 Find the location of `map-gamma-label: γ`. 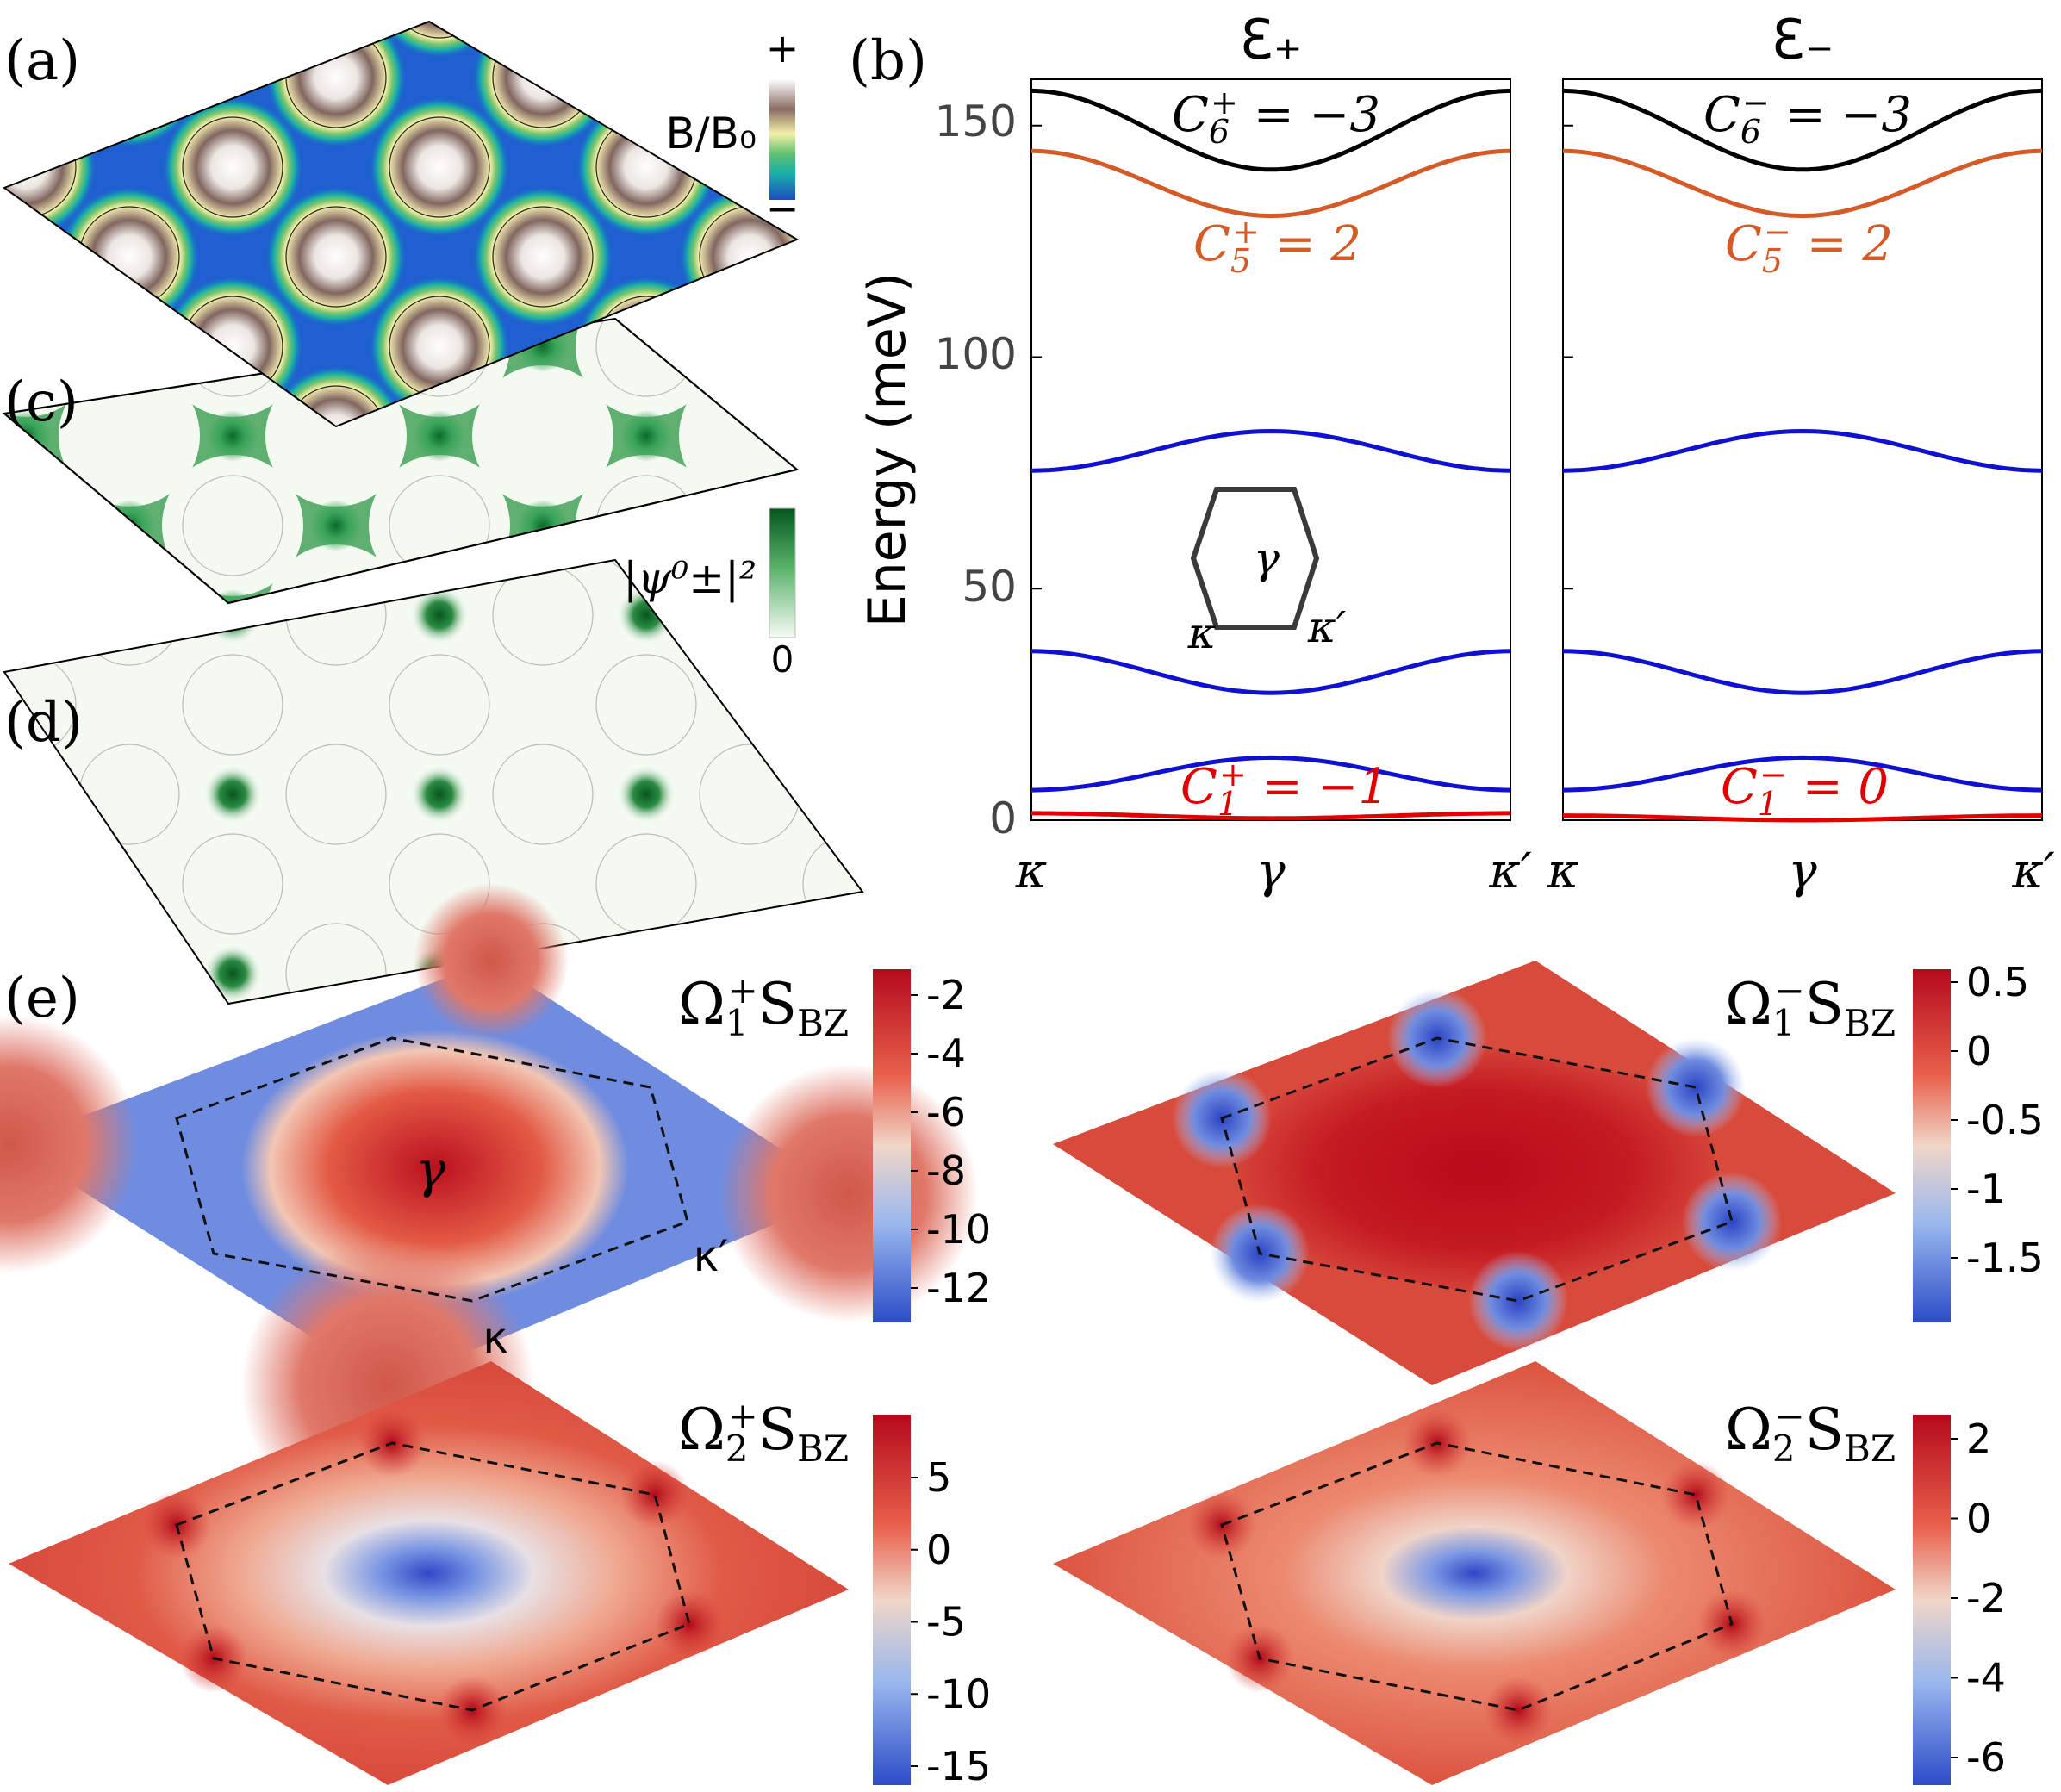

map-gamma-label: γ is located at coordinates (431, 1170).